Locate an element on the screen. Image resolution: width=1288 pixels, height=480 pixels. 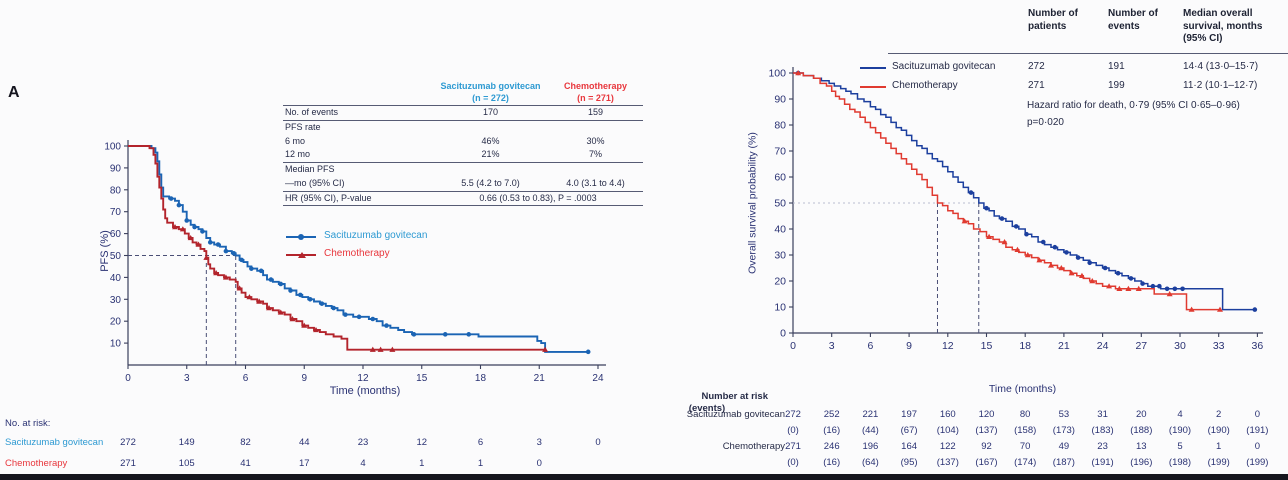
row-label: 12 mo is located at coordinates (358, 156).